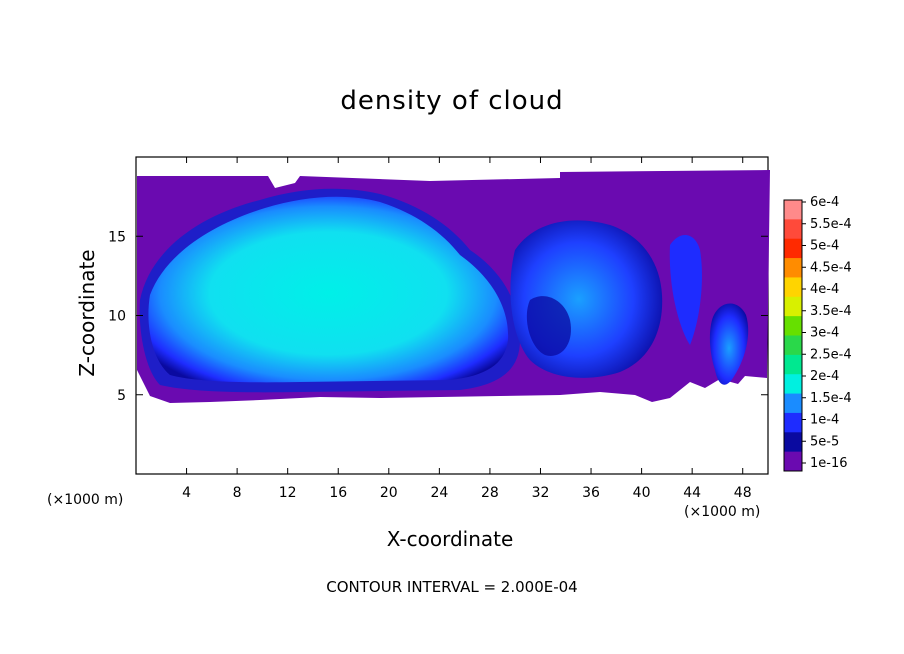  I want to click on x-tick-label: 20, so click(389, 493).